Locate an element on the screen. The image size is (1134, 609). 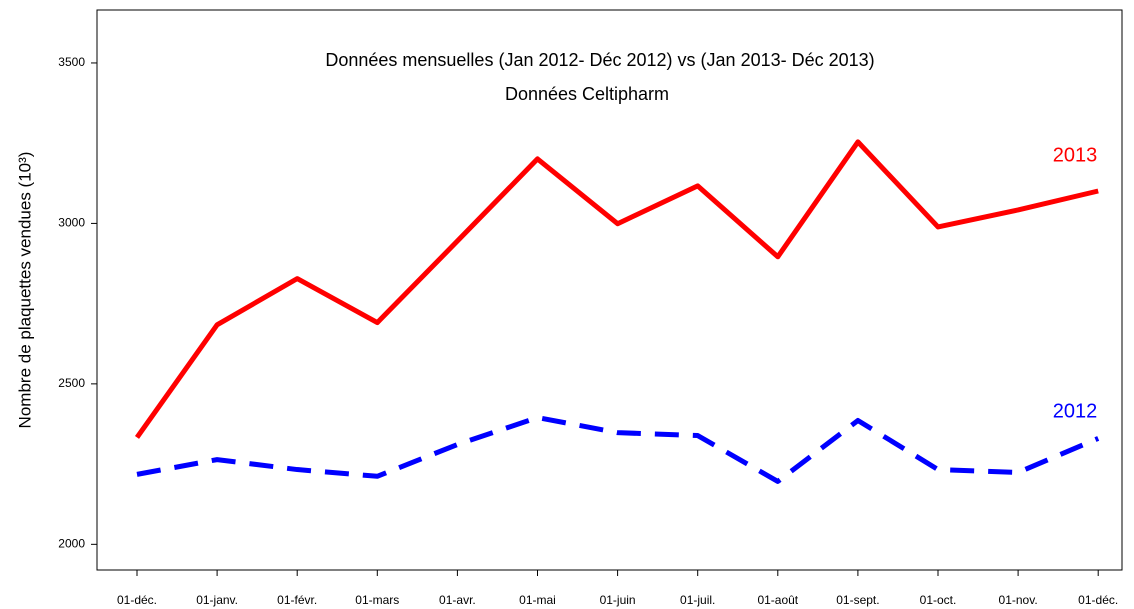
y-tick-label: 3500 is located at coordinates (71, 62).